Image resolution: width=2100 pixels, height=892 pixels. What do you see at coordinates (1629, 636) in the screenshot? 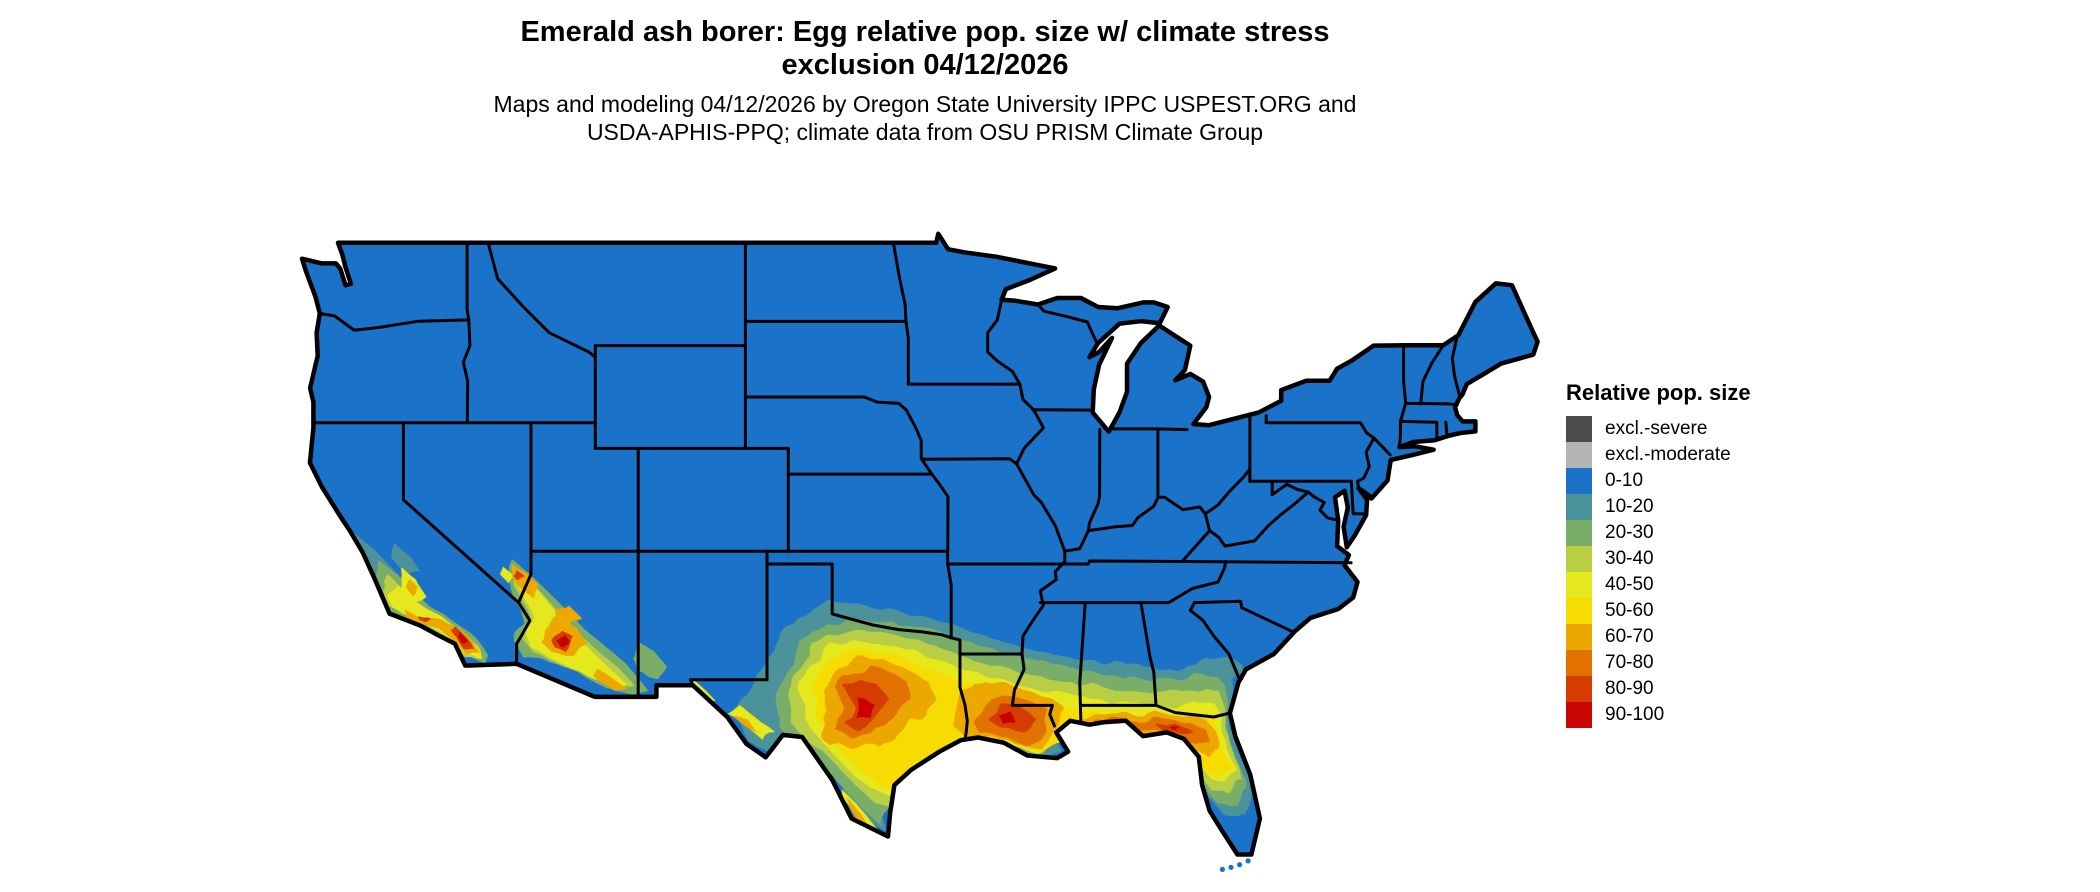
I see `legend-label: 60-70` at bounding box center [1629, 636].